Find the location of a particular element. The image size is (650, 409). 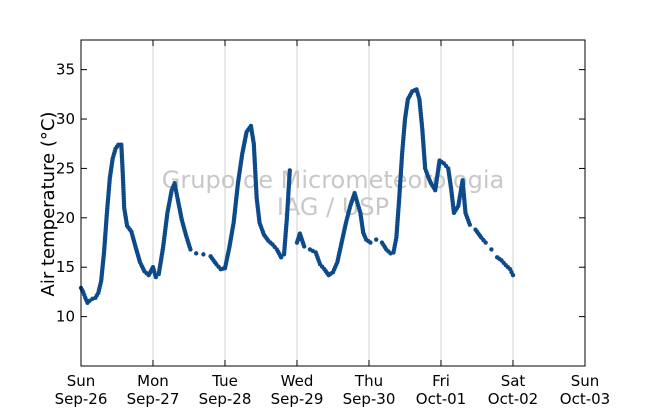

x-tick-label-day: Wed is located at coordinates (297, 381).